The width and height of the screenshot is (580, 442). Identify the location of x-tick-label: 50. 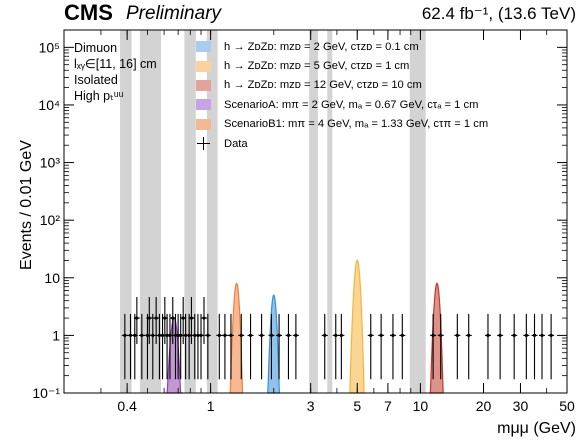
(567, 406).